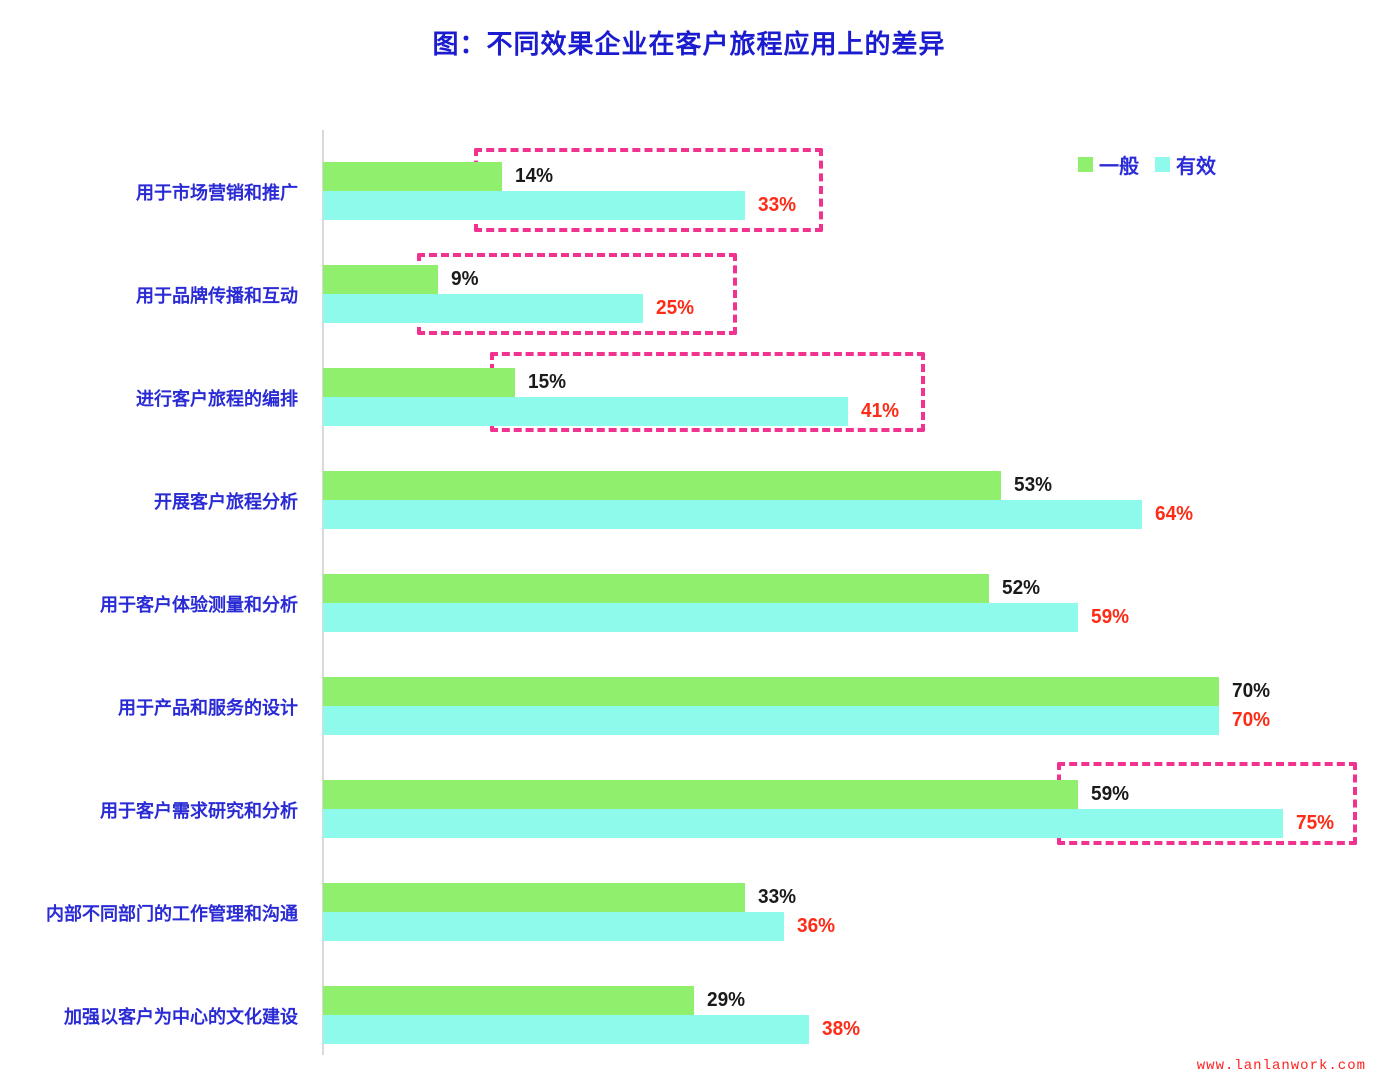  Describe the element at coordinates (1021, 588) in the screenshot. I see `value-label-general: 52%` at that location.